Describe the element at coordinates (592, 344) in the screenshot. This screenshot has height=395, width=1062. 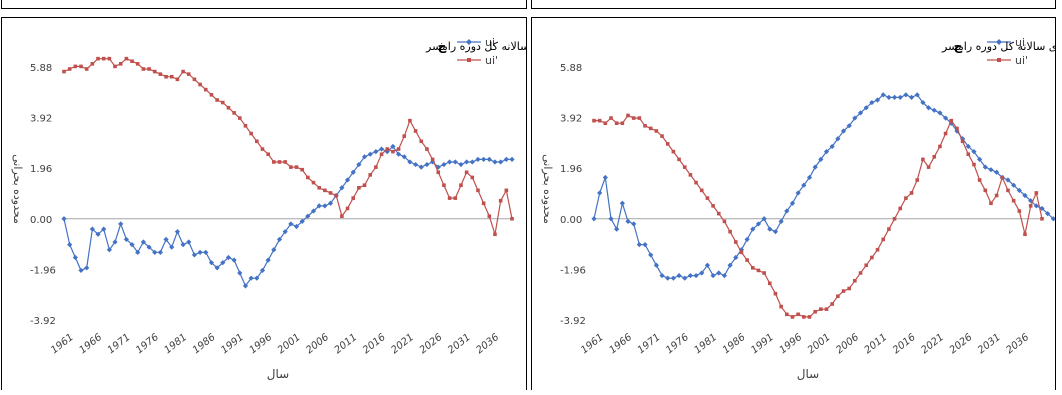
I see `x-tick-label: 1961` at that location.